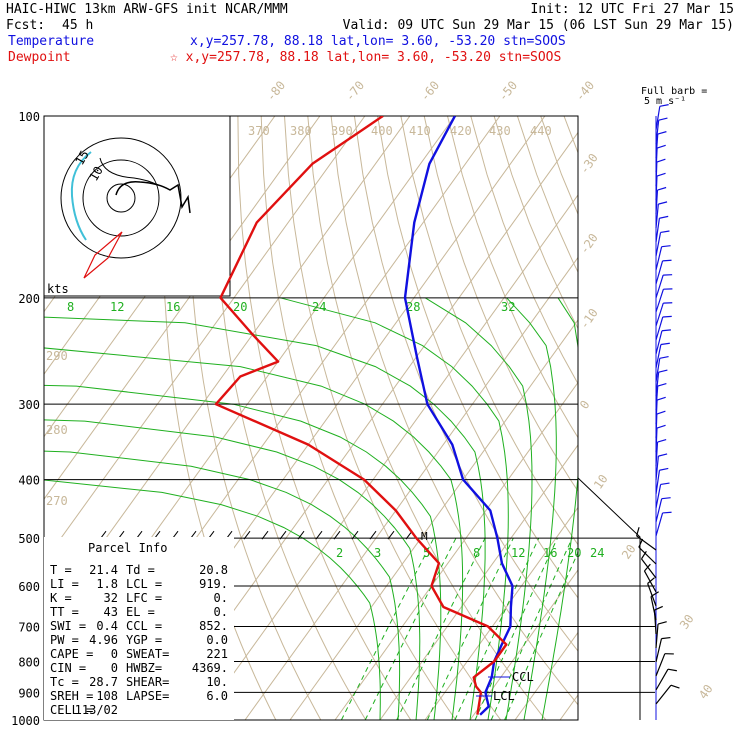 This screenshot has height=740, width=740. I want to click on parcel-info-cell: 20.8, so click(213, 570).